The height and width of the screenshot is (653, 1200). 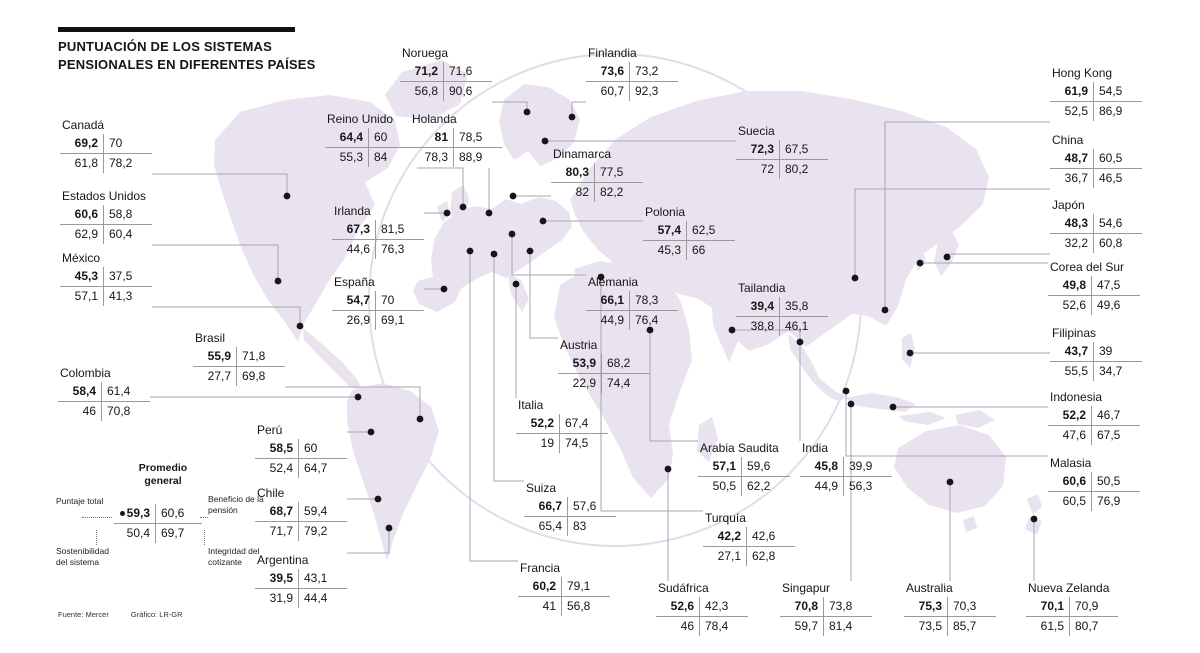 What do you see at coordinates (1111, 243) in the screenshot?
I see `score-integrity: 60,8` at bounding box center [1111, 243].